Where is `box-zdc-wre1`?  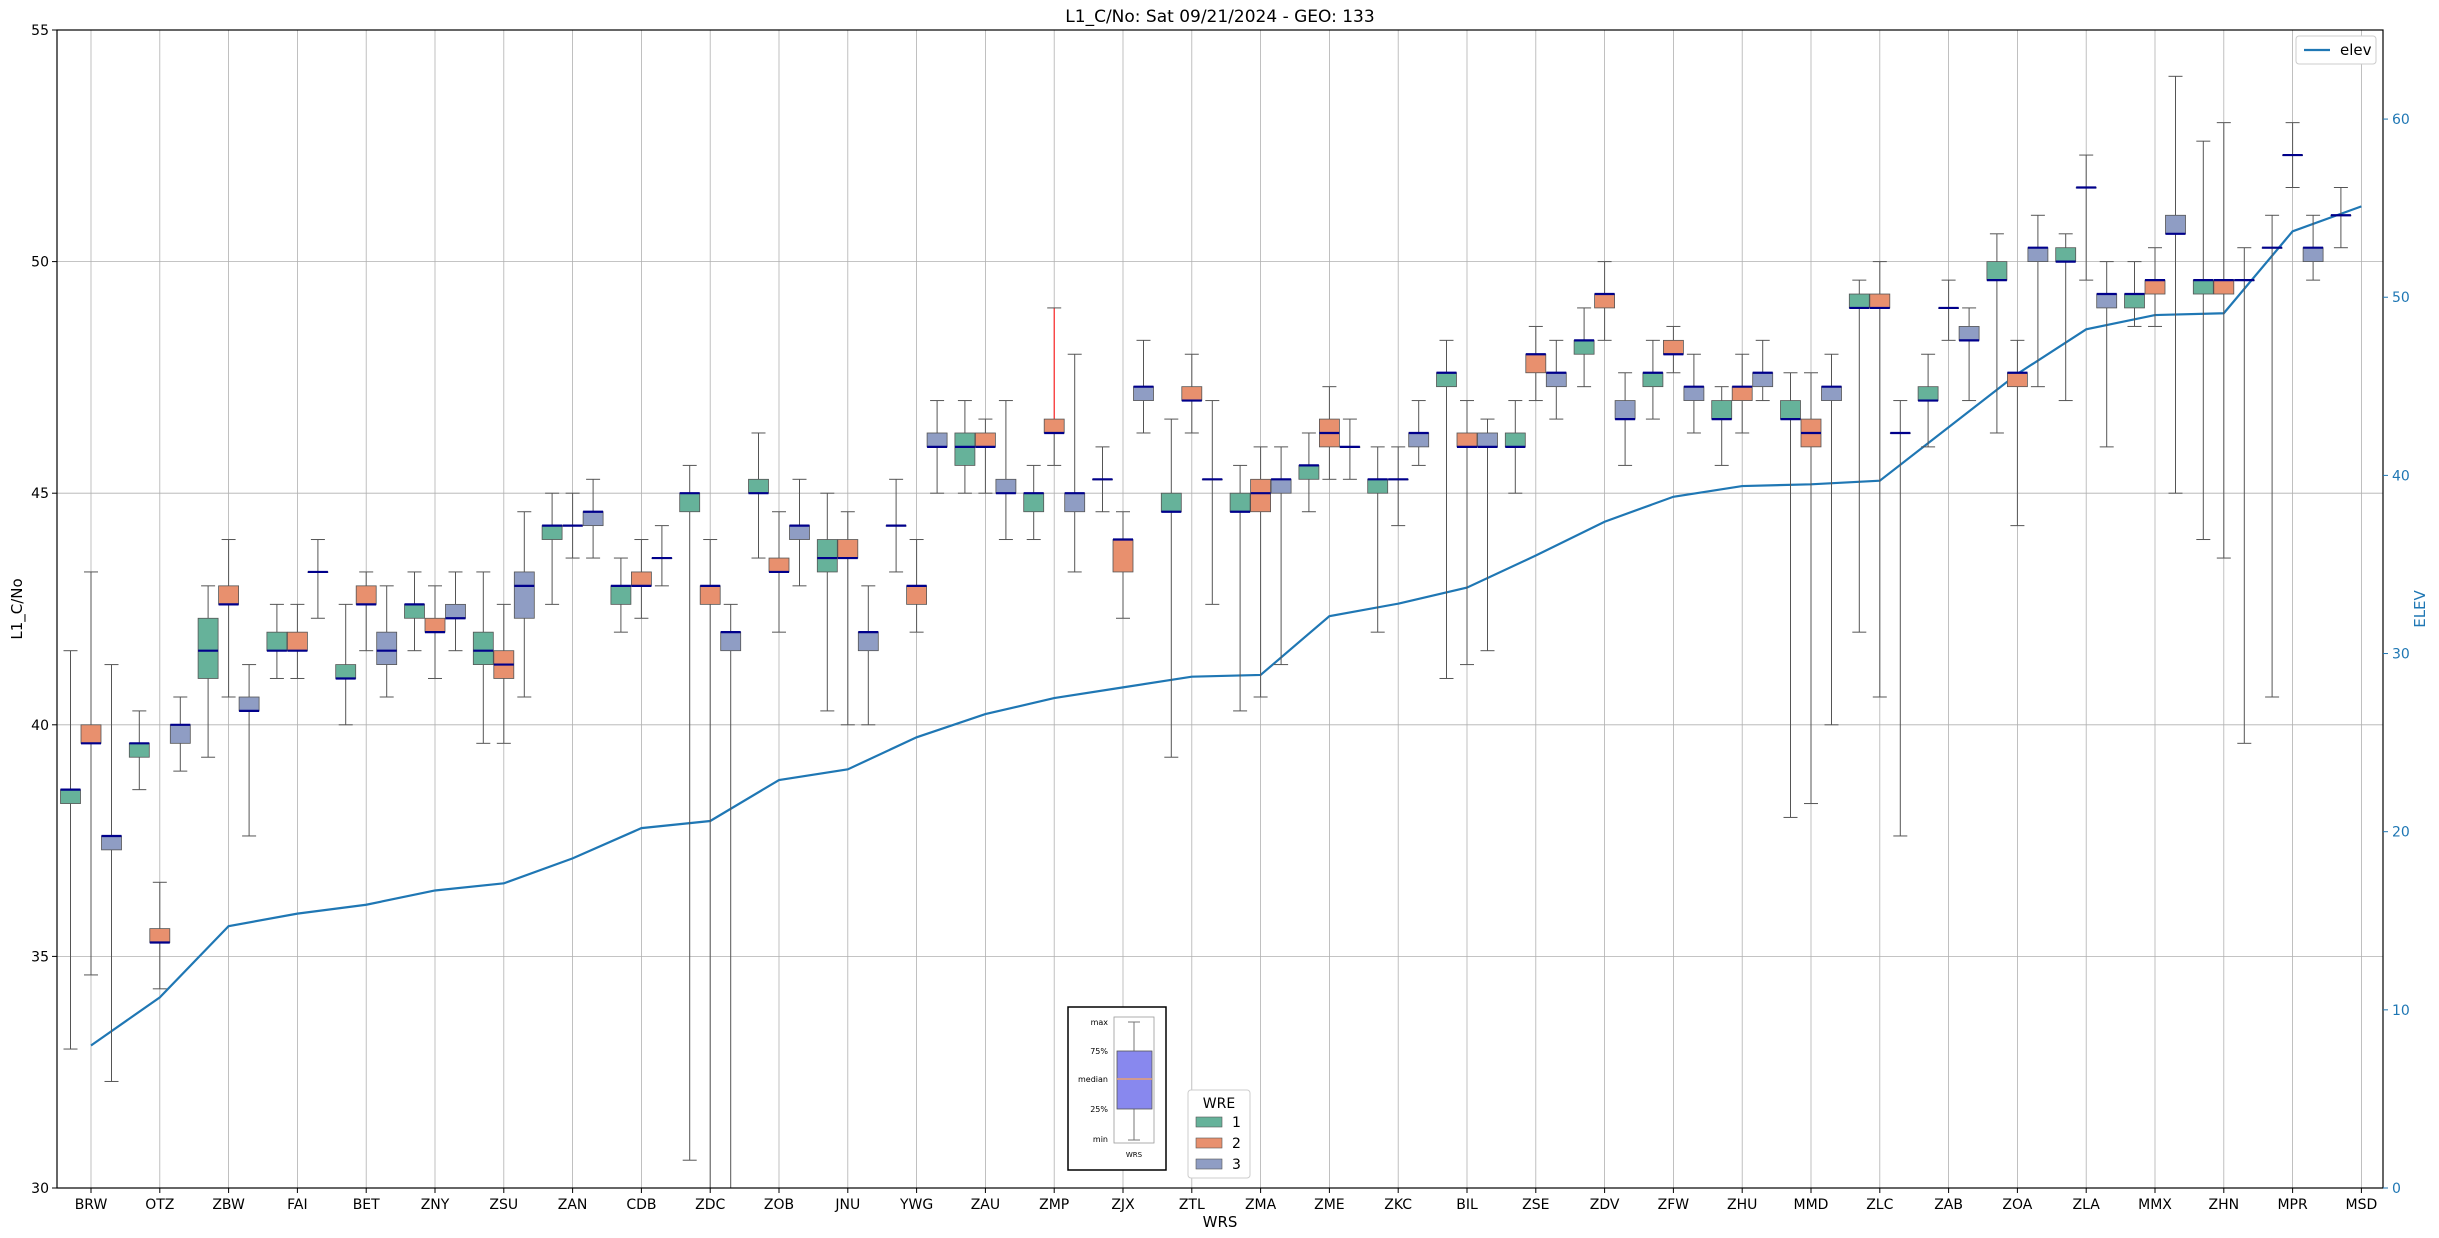 box-zdc-wre1 is located at coordinates (690, 812).